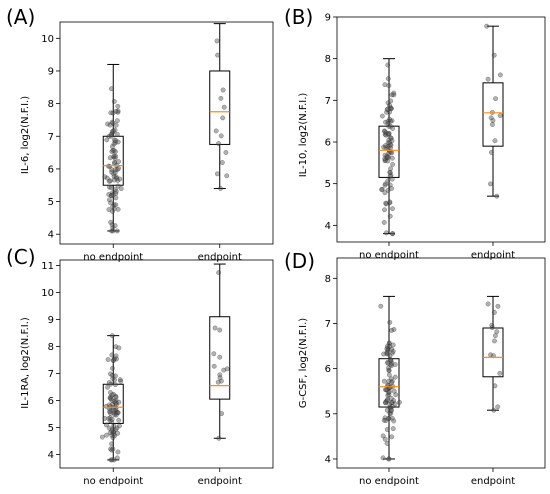 The image size is (550, 494). I want to click on y-tick-label: 6, so click(328, 369).